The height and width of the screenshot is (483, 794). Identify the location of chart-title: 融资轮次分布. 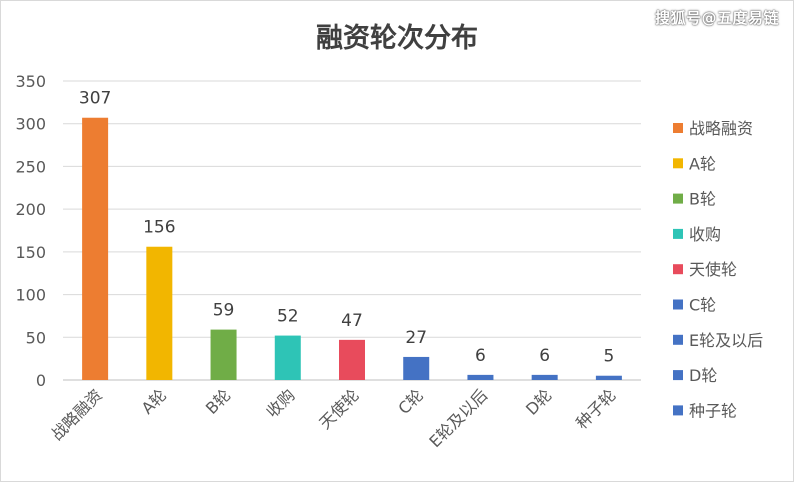
(397, 38).